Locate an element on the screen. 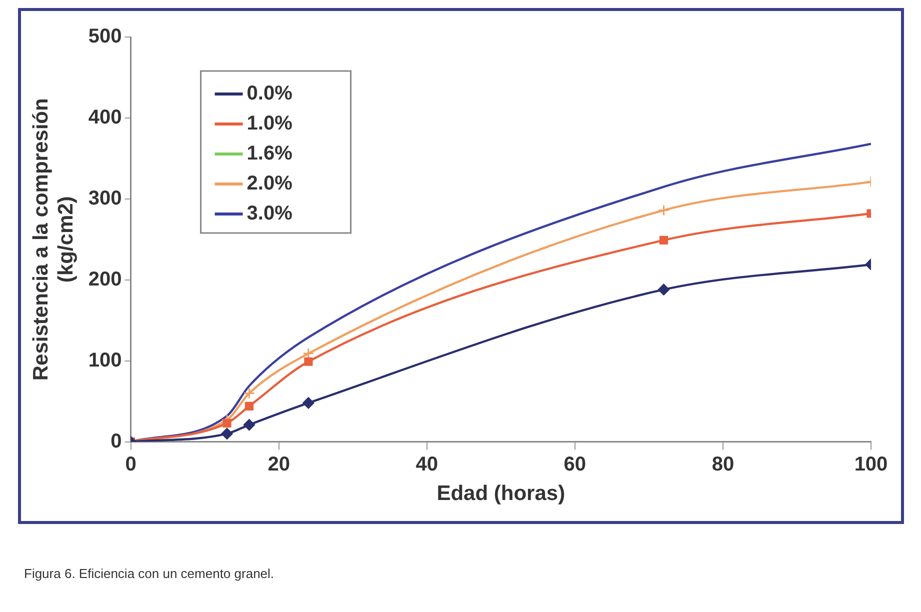 The height and width of the screenshot is (612, 921). x-tick-label: 60 is located at coordinates (575, 464).